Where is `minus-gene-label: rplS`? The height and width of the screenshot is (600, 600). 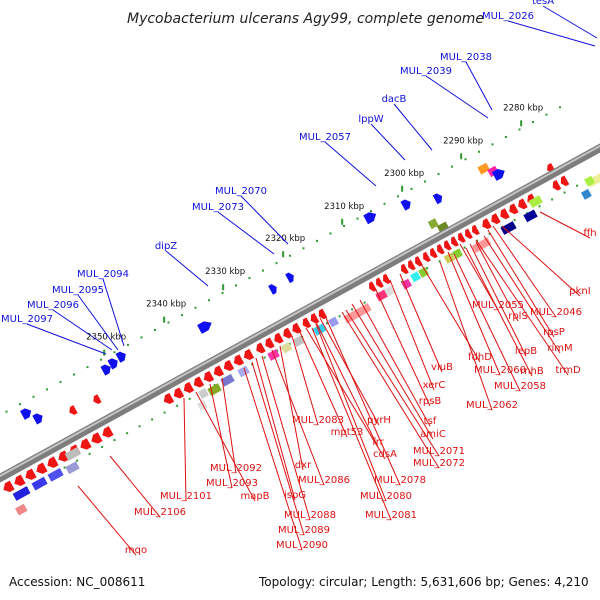
minus-gene-label: rplS is located at coordinates (518, 316).